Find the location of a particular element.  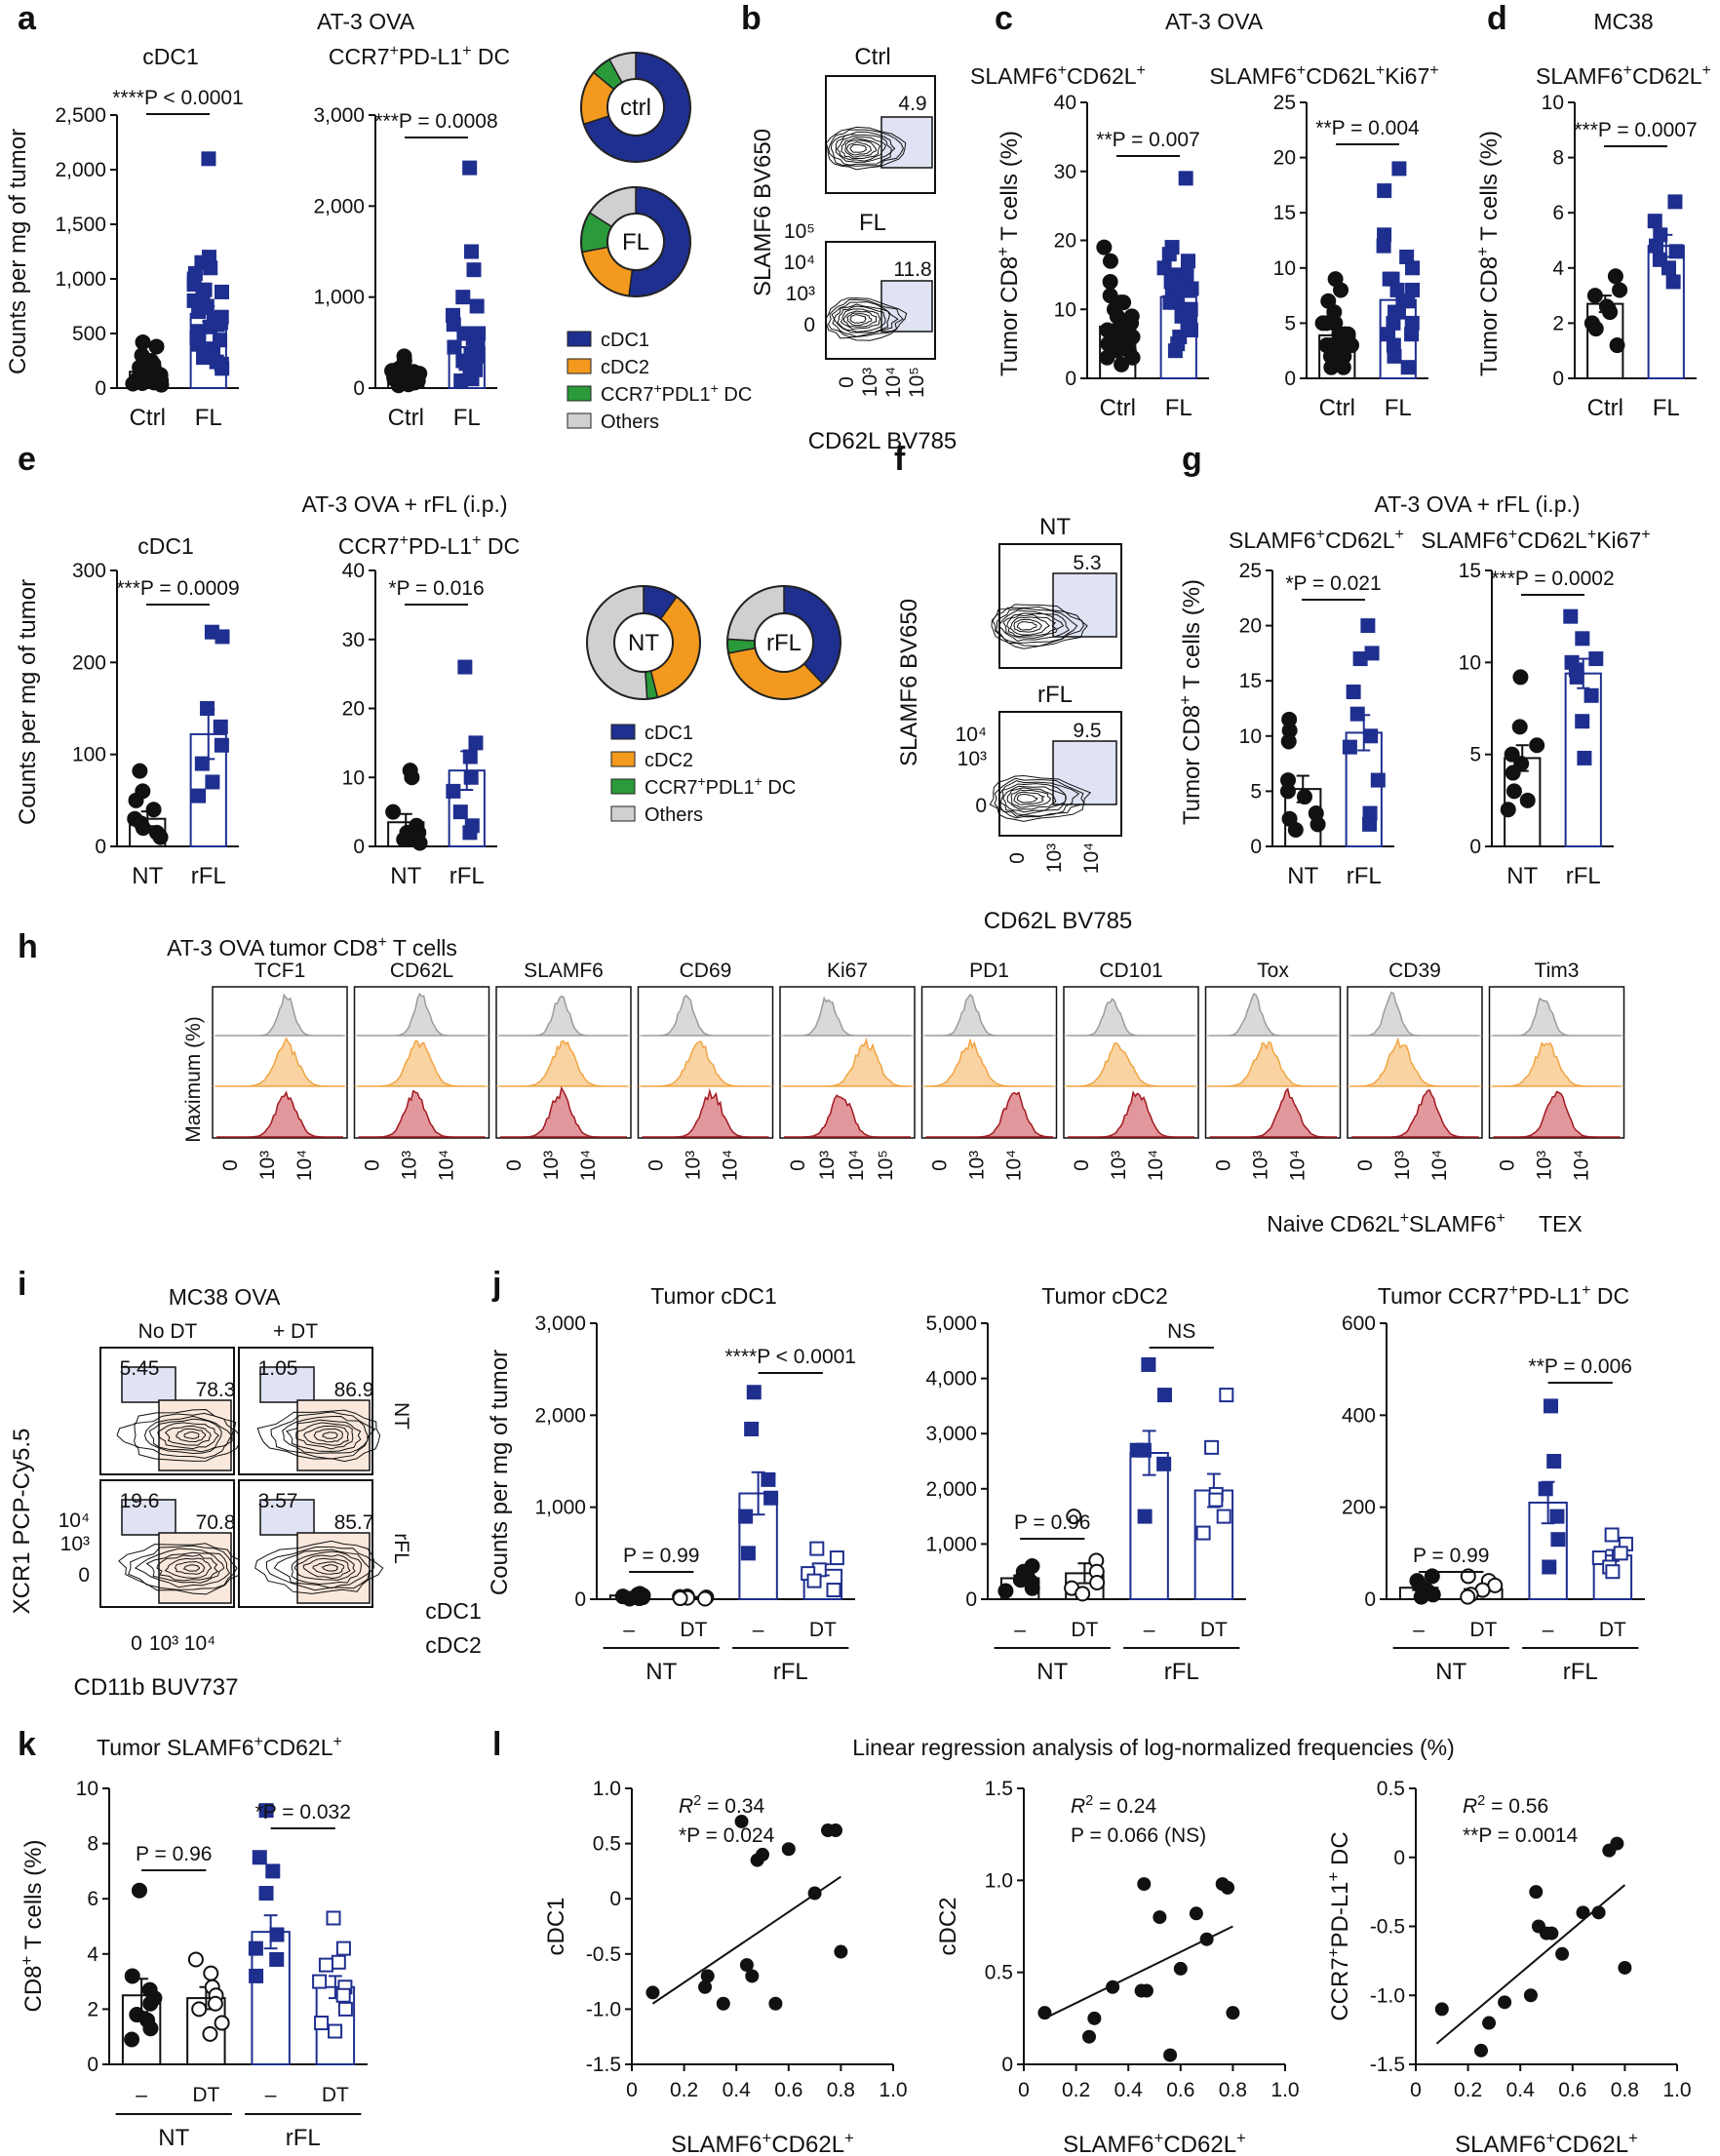

y-tick-label: 3,000 is located at coordinates (560, 1324).